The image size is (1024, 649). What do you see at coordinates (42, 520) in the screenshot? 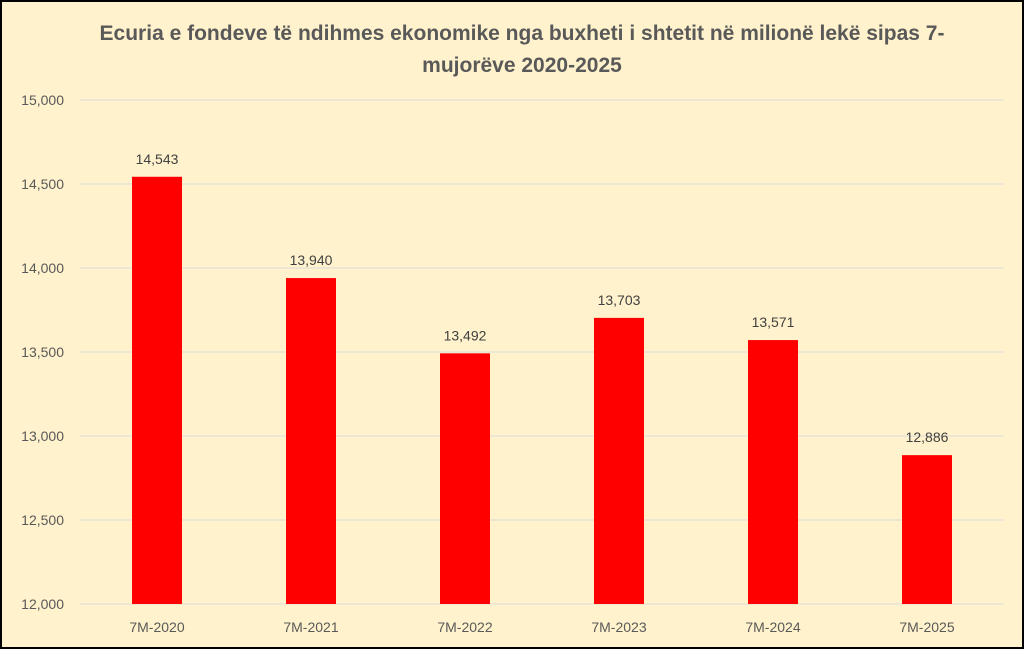
I see `y-tick-label: 12,500` at bounding box center [42, 520].